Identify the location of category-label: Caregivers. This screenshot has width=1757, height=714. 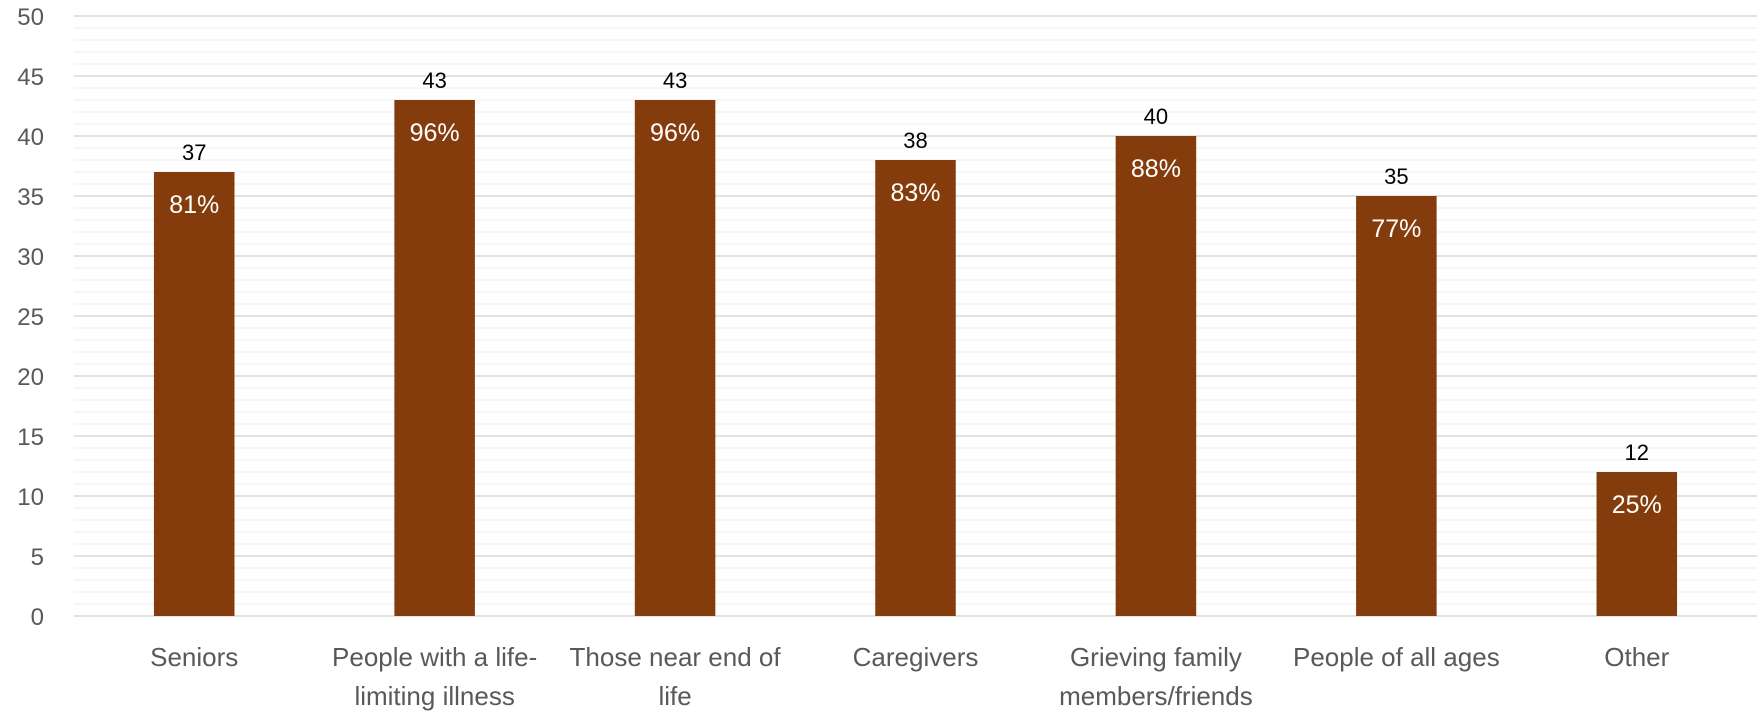
(916, 657).